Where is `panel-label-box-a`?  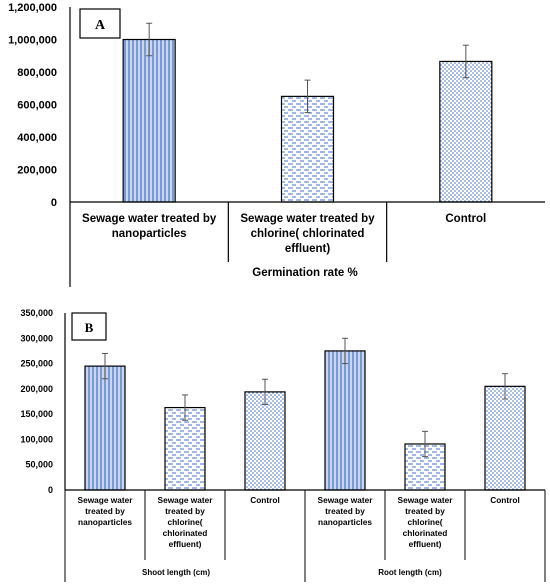
panel-label-box-a is located at coordinates (100, 23).